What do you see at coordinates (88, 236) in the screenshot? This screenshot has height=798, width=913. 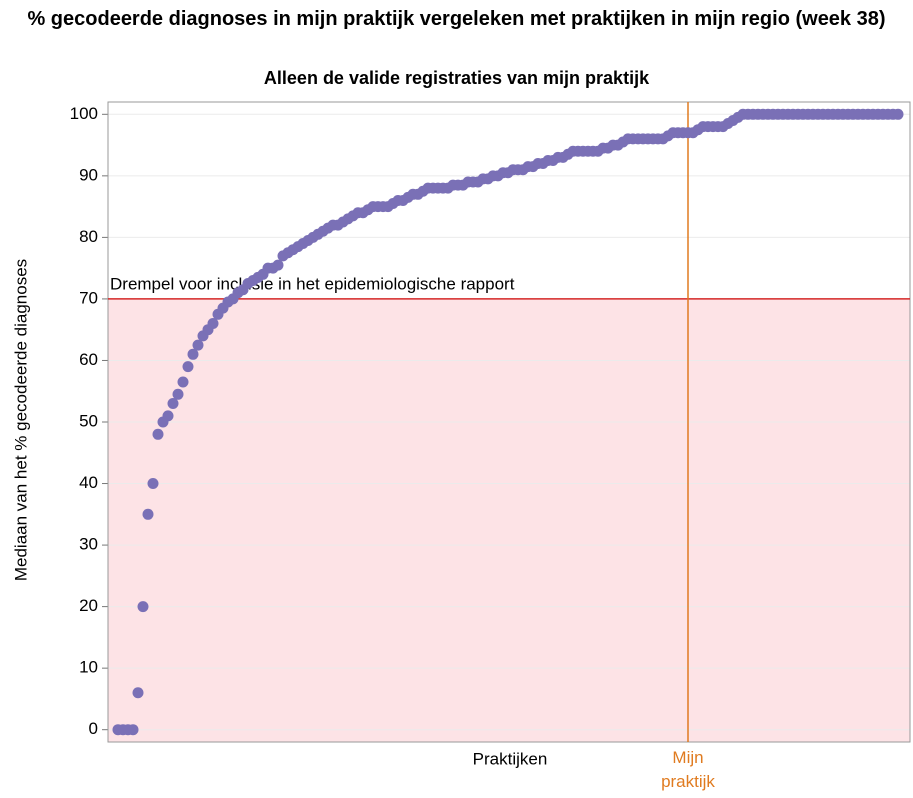 I see `y-tick-label: 80` at bounding box center [88, 236].